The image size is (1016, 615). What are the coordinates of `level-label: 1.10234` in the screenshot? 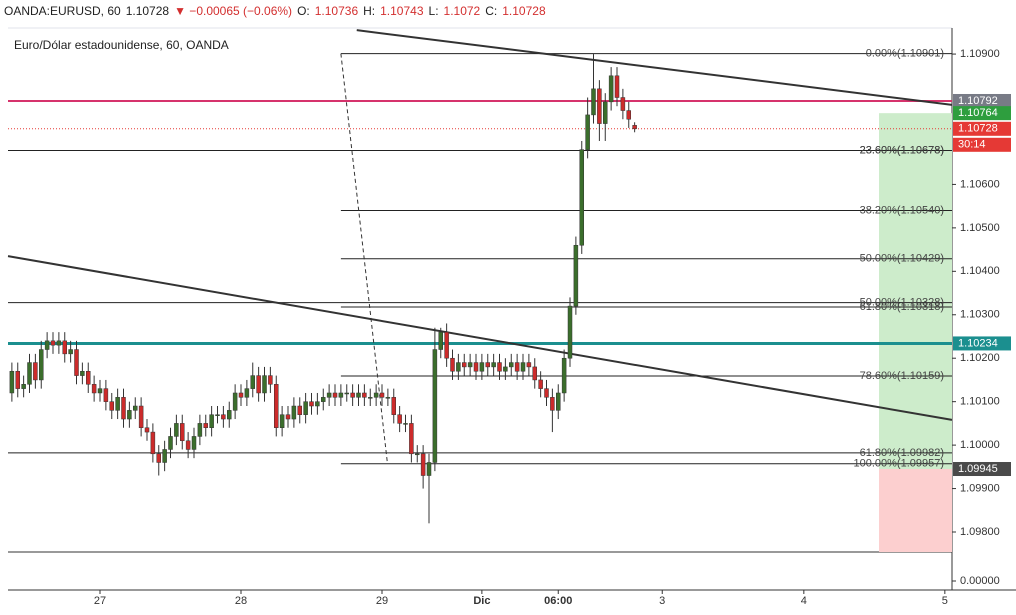 It's located at (978, 343).